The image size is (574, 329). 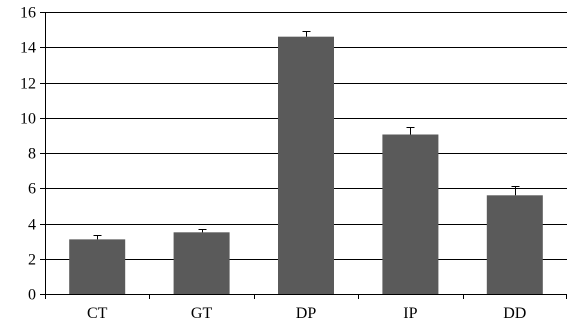 What do you see at coordinates (32, 154) in the screenshot?
I see `y-tick-label: 8` at bounding box center [32, 154].